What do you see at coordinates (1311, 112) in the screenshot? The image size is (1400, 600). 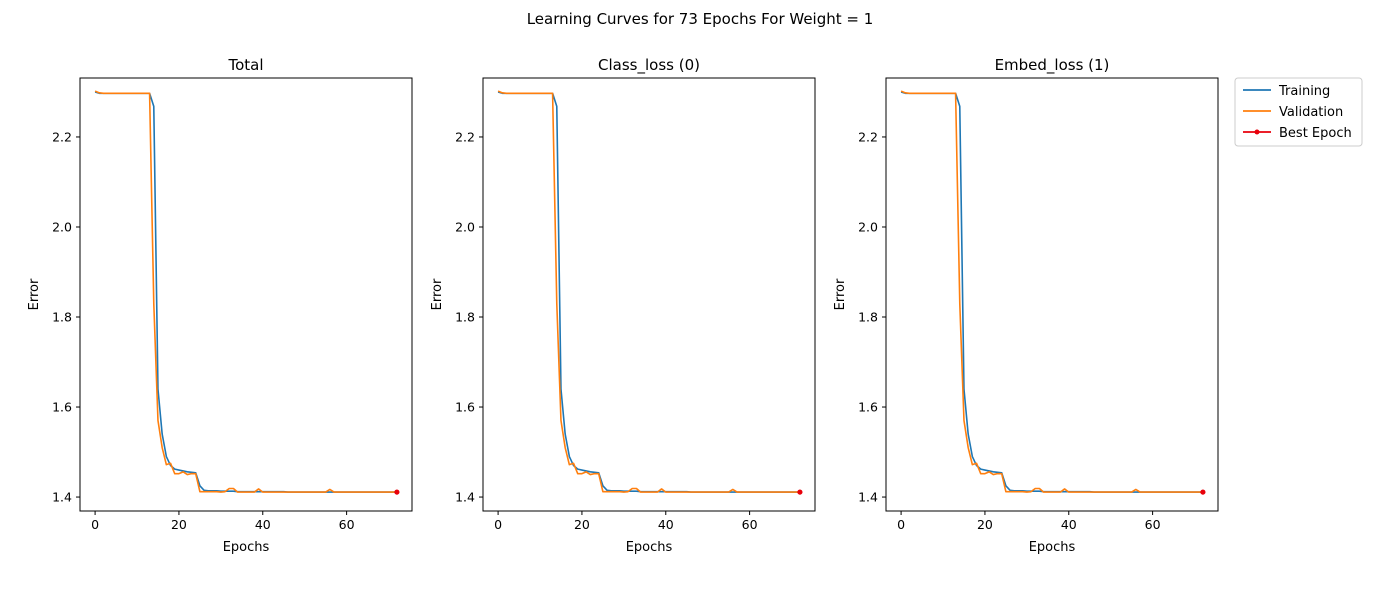 I see `legend-validation-label: Validation` at bounding box center [1311, 112].